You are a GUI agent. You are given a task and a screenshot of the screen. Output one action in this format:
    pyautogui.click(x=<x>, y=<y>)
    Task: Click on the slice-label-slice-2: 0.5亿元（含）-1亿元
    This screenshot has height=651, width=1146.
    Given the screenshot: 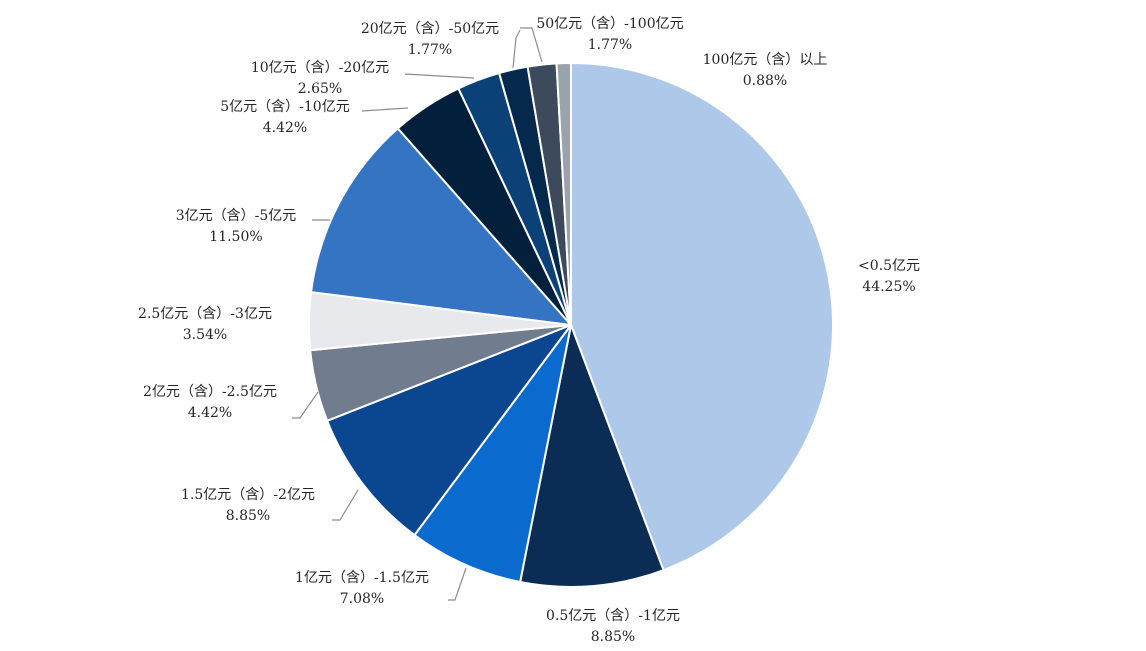 What is the action you would take?
    pyautogui.click(x=613, y=616)
    